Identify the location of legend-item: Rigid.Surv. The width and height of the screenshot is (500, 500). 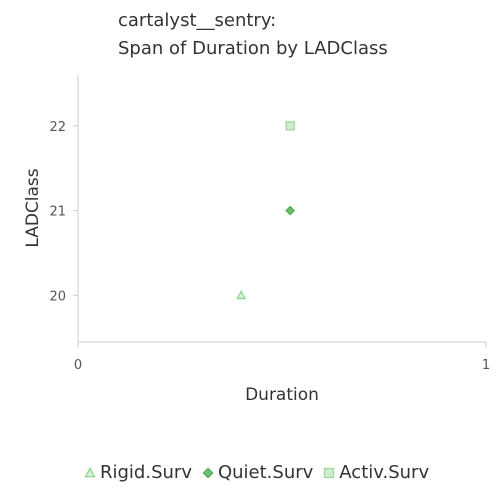
(138, 472).